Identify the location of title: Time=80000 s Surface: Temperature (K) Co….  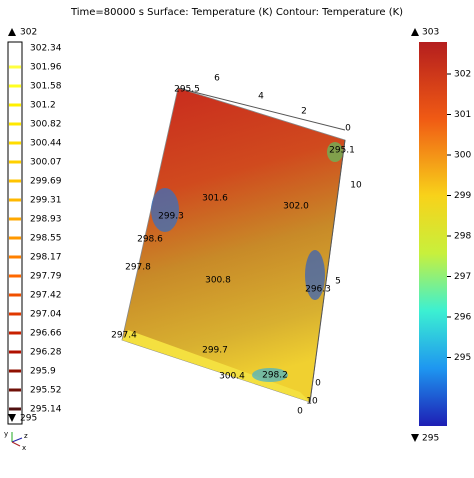
(236, 12).